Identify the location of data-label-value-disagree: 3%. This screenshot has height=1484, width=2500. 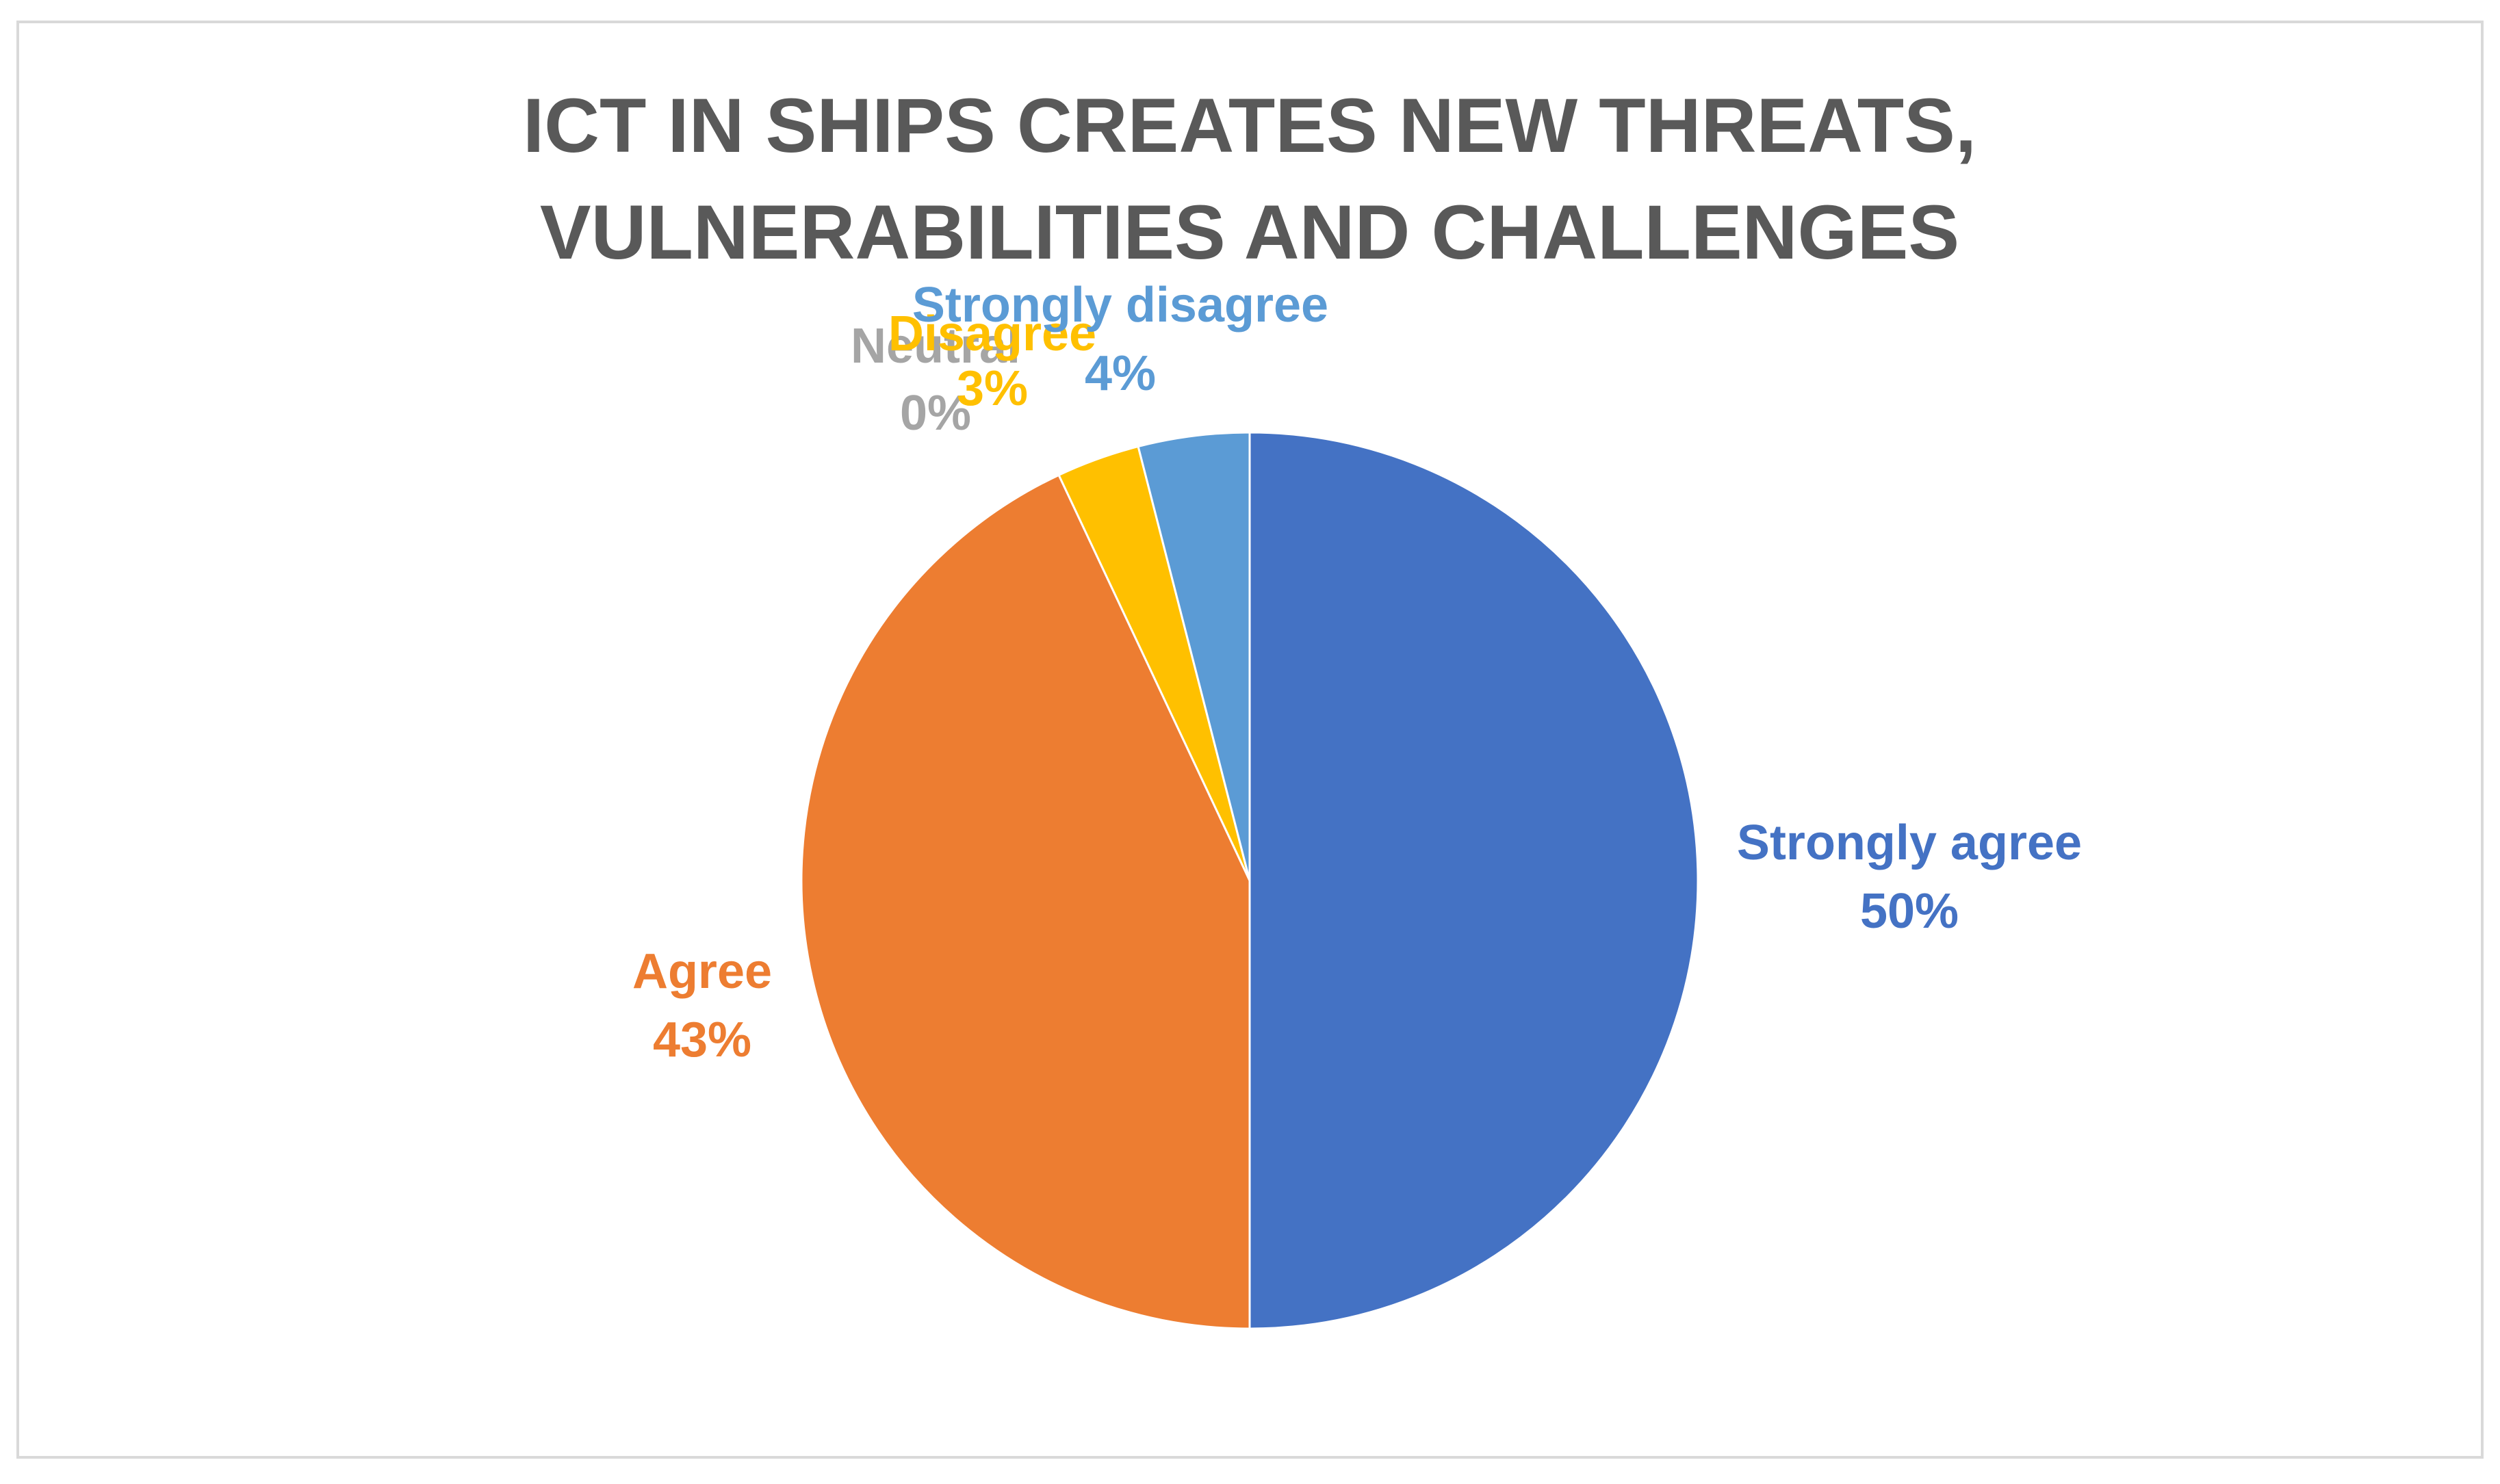
(992, 389).